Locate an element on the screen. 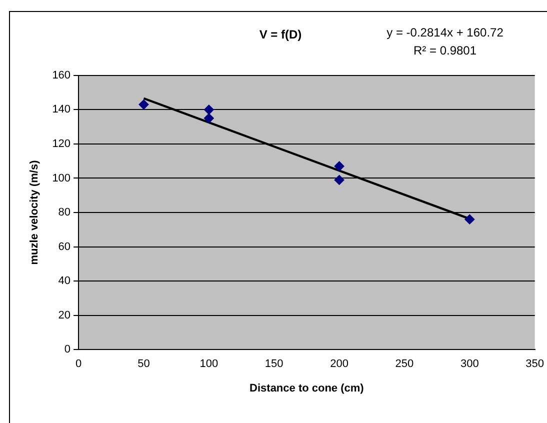 This screenshot has width=547, height=423. y-tick-label: 60 is located at coordinates (64, 246).